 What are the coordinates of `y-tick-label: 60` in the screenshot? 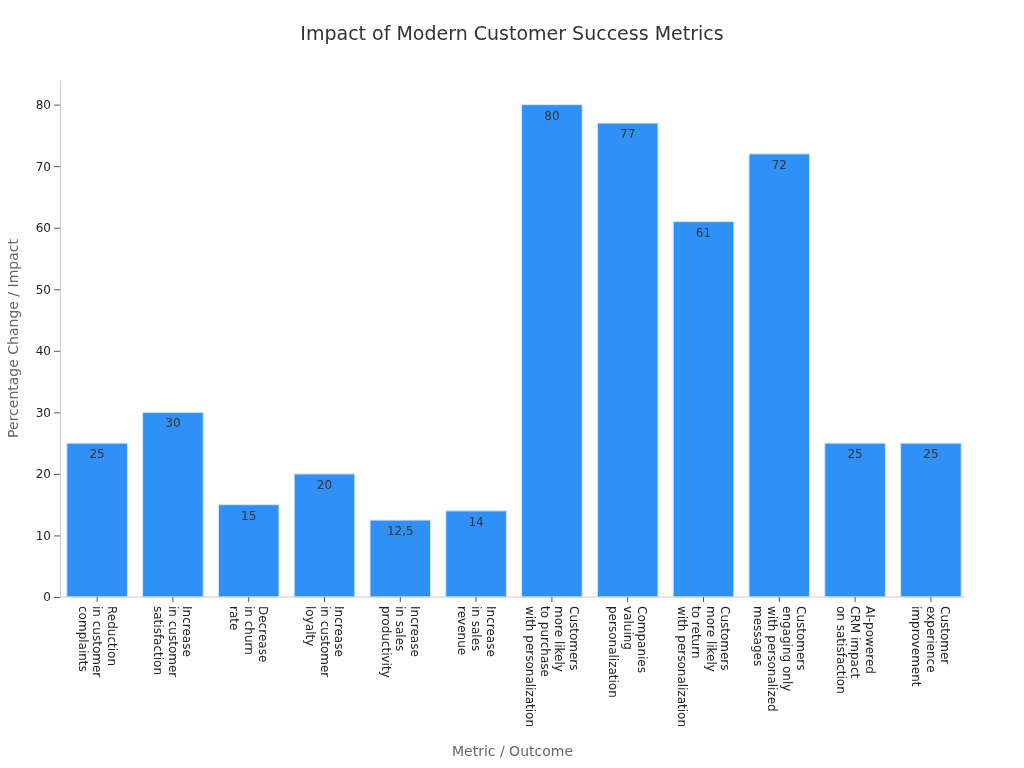 It's located at (43, 228).